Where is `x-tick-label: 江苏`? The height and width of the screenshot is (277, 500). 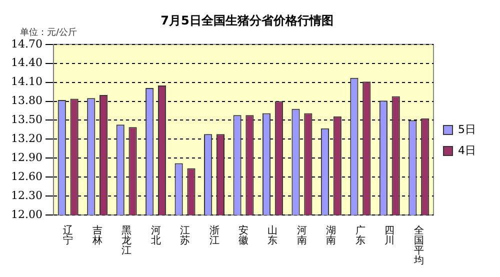 x-tick-label: 江苏 is located at coordinates (185, 235).